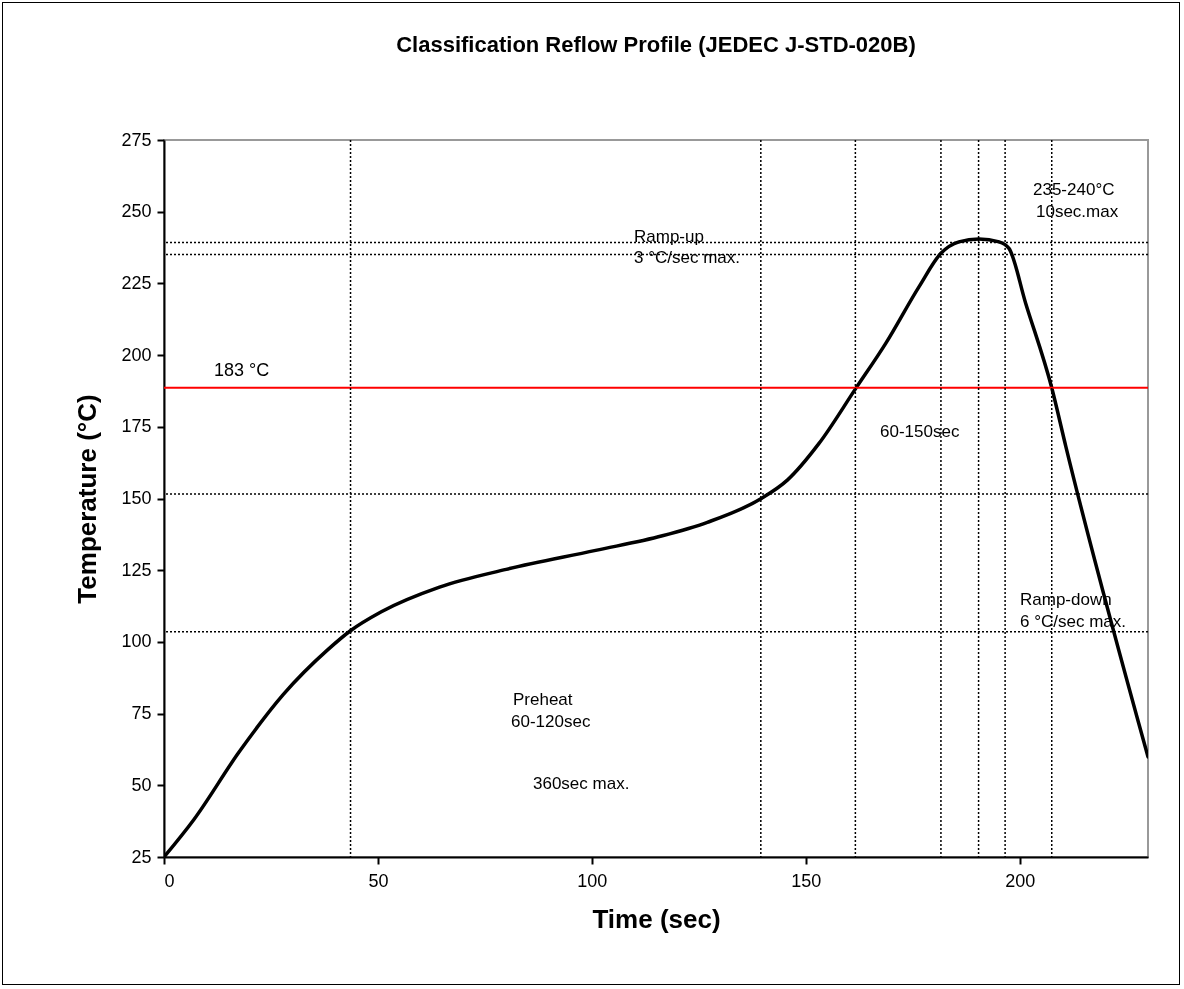 The height and width of the screenshot is (989, 1184). What do you see at coordinates (592, 880) in the screenshot?
I see `x-tick-label: 100` at bounding box center [592, 880].